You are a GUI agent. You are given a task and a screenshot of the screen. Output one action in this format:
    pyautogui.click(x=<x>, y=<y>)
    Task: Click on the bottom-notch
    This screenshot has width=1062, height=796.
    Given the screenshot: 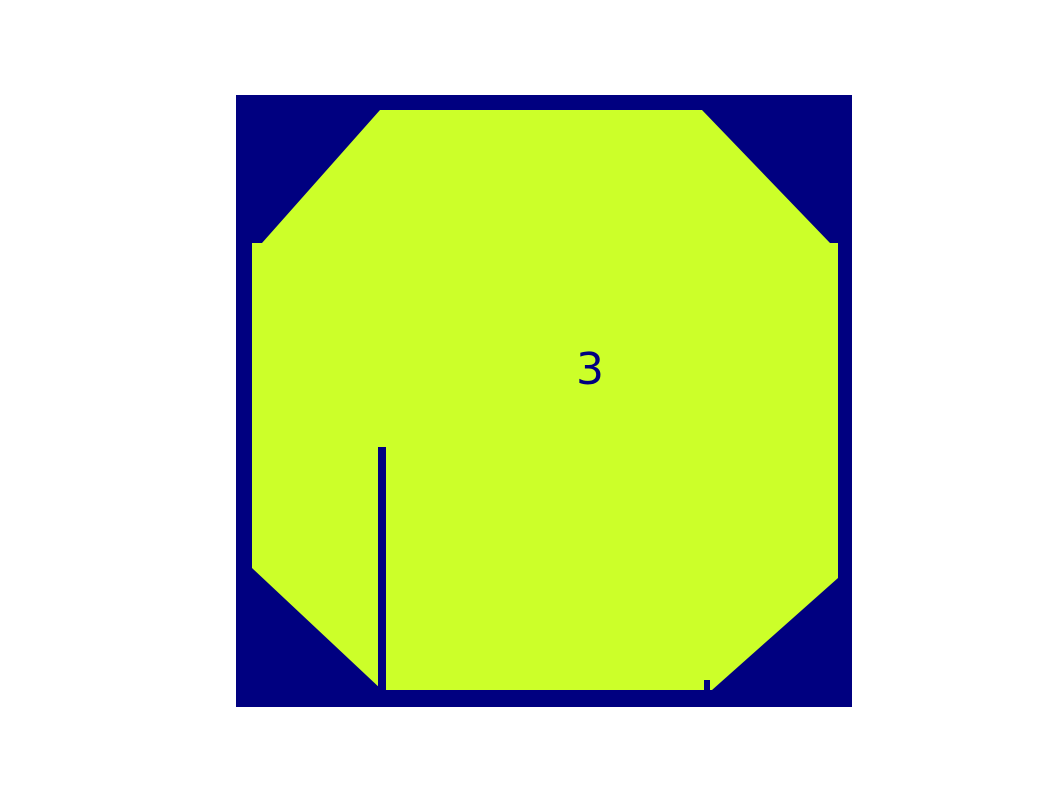 What is the action you would take?
    pyautogui.click(x=707, y=686)
    